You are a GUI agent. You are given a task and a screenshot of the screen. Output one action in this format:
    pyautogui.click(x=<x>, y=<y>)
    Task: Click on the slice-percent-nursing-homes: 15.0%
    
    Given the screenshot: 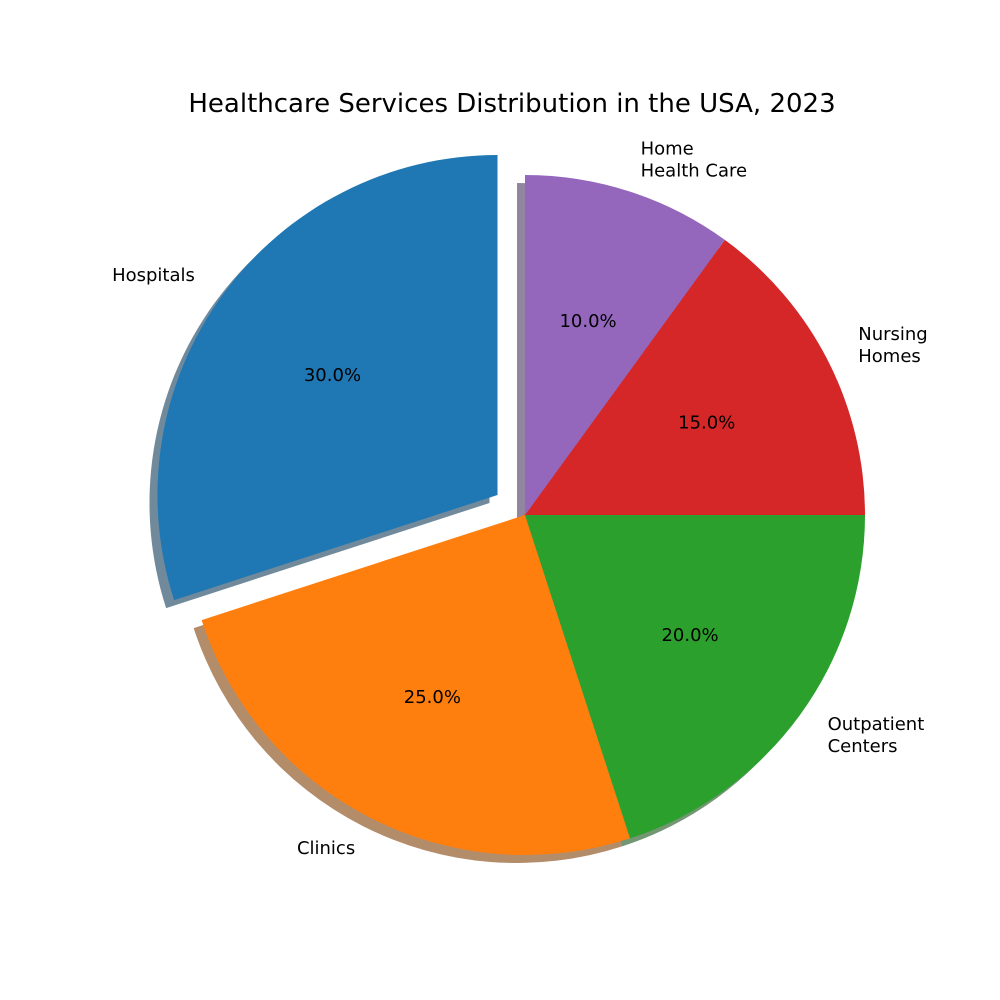 What is the action you would take?
    pyautogui.click(x=706, y=422)
    